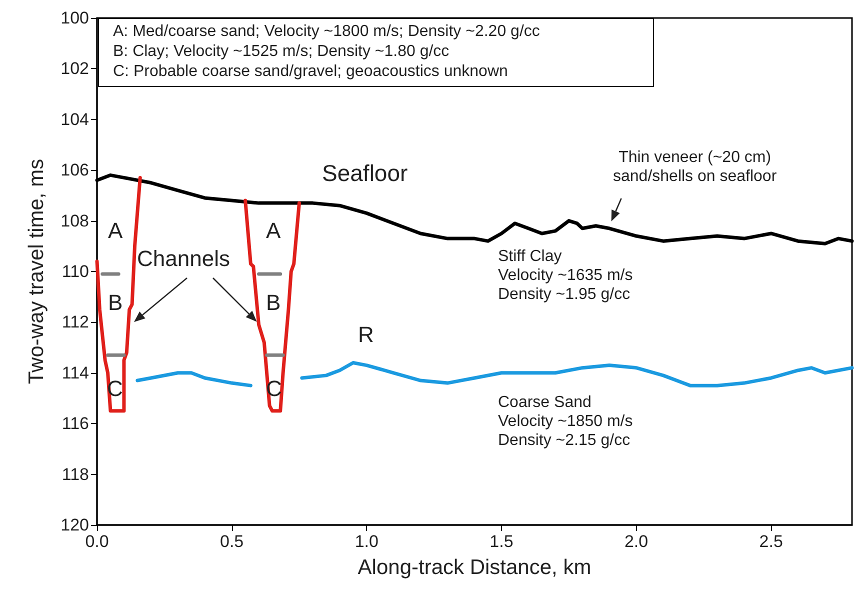 This screenshot has width=855, height=597. What do you see at coordinates (74, 68) in the screenshot?
I see `y-tick-label: 102` at bounding box center [74, 68].